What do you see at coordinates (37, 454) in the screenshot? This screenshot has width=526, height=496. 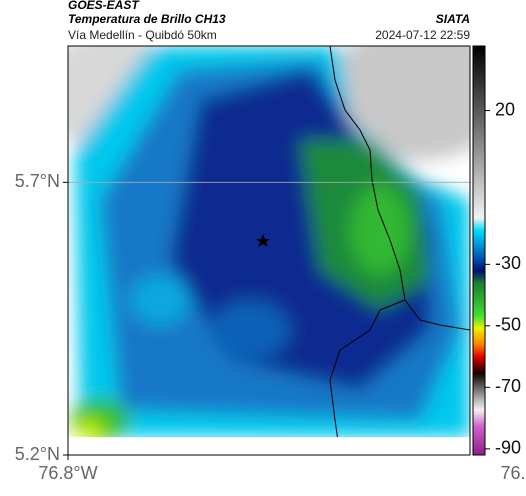 I see `y-tick-label: 5.2°N` at bounding box center [37, 454].